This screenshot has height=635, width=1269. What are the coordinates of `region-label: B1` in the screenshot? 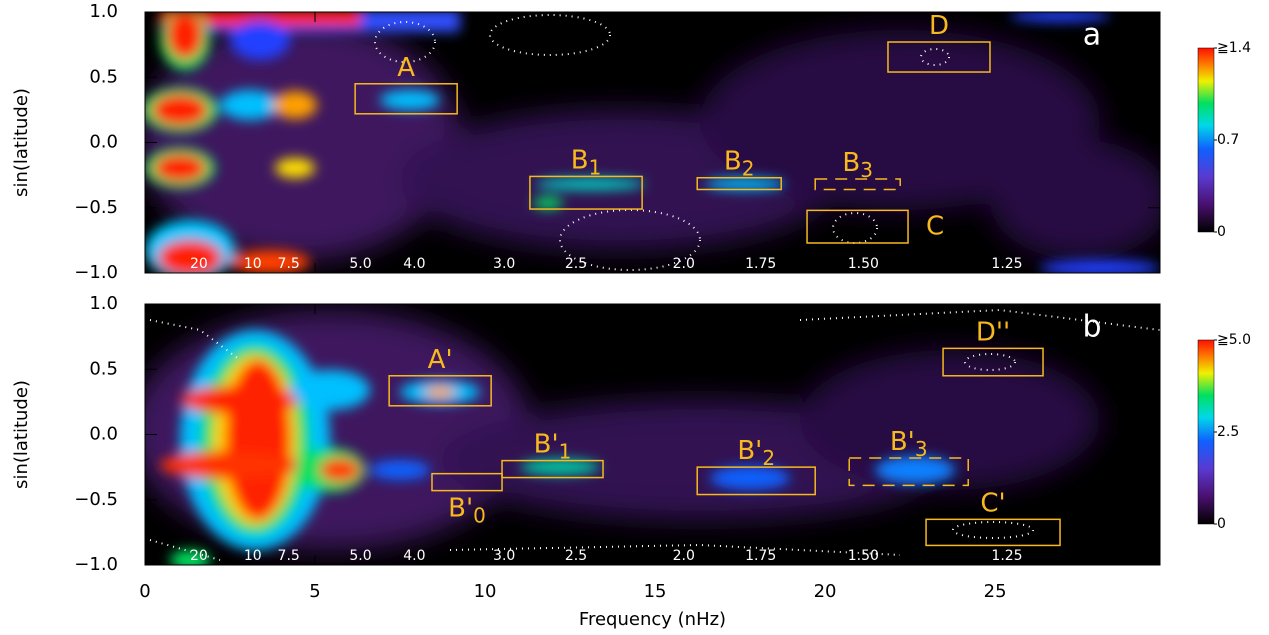 It's located at (586, 162).